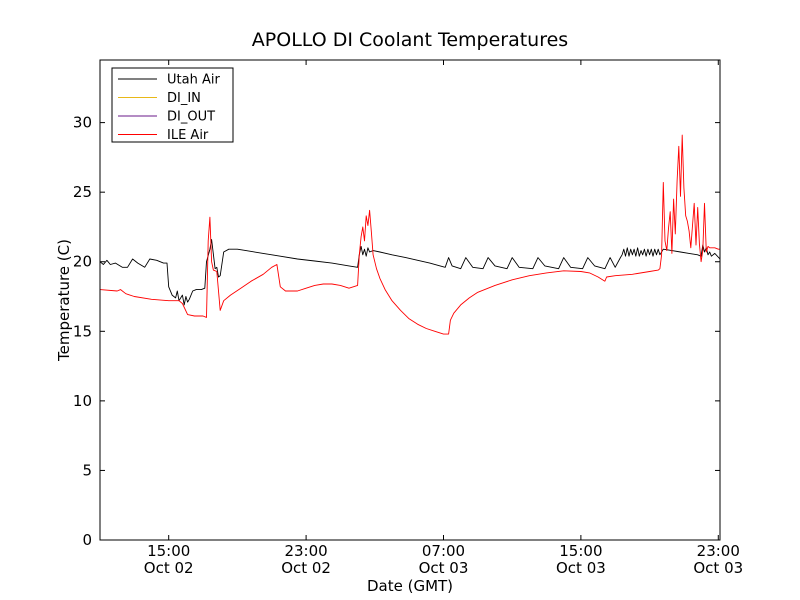 The width and height of the screenshot is (800, 600). What do you see at coordinates (191, 117) in the screenshot?
I see `legend-label-di-out: DI_OUT` at bounding box center [191, 117].